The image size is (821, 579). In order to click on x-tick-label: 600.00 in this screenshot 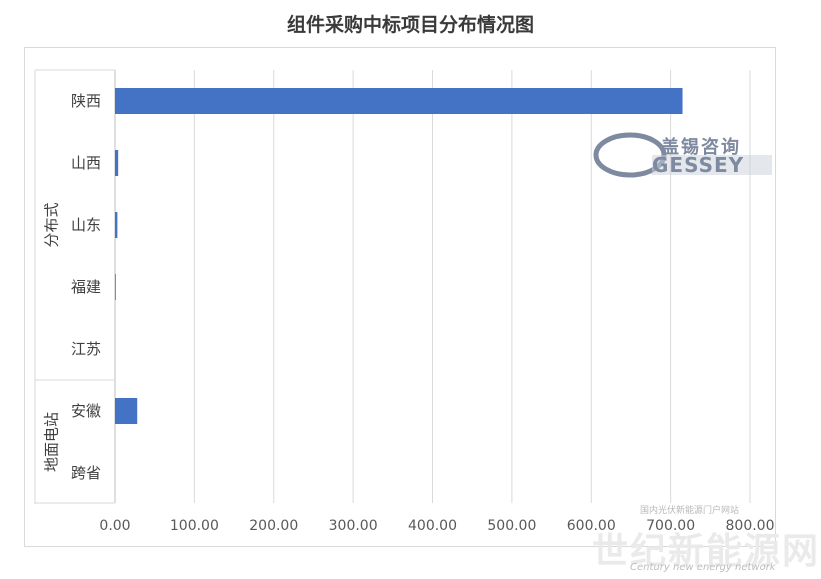, I will do `click(591, 526)`.